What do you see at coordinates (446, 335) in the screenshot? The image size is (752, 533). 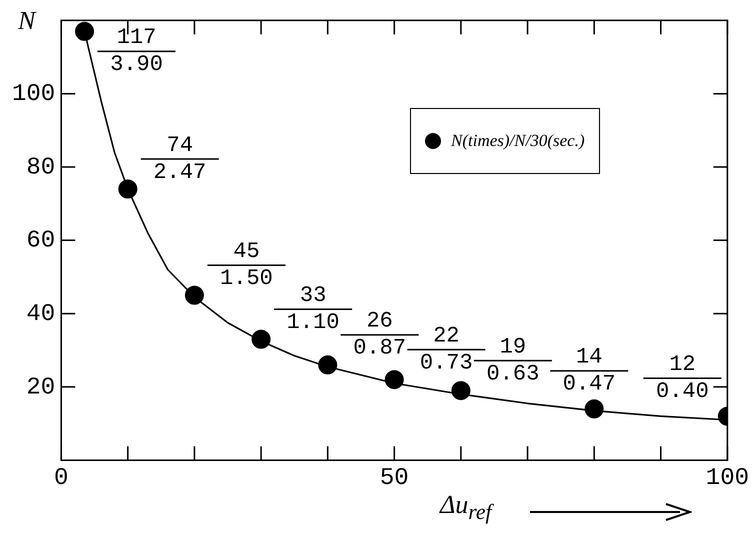 I see `data-label: 22` at bounding box center [446, 335].